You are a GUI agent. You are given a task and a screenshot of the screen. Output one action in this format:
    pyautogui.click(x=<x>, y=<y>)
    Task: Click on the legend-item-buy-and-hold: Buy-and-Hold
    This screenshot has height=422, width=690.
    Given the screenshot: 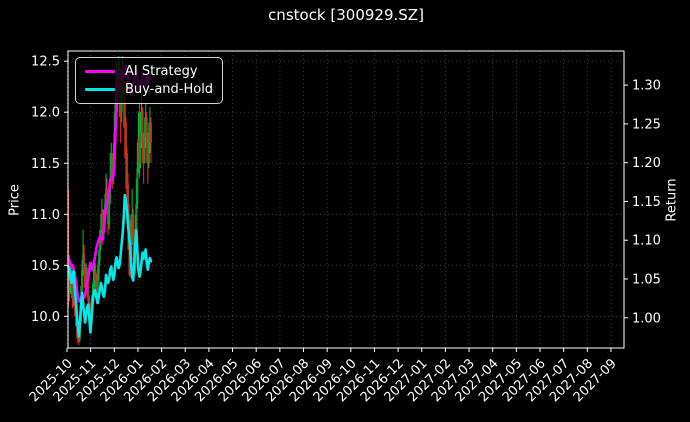 What is the action you would take?
    pyautogui.click(x=149, y=89)
    